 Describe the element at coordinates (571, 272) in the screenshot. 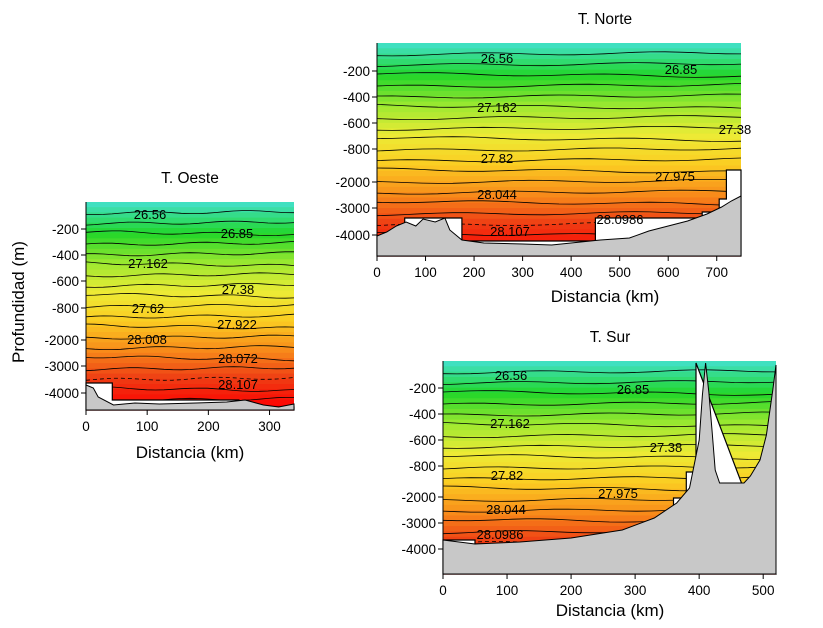

I see `x-tick-label: 400` at that location.